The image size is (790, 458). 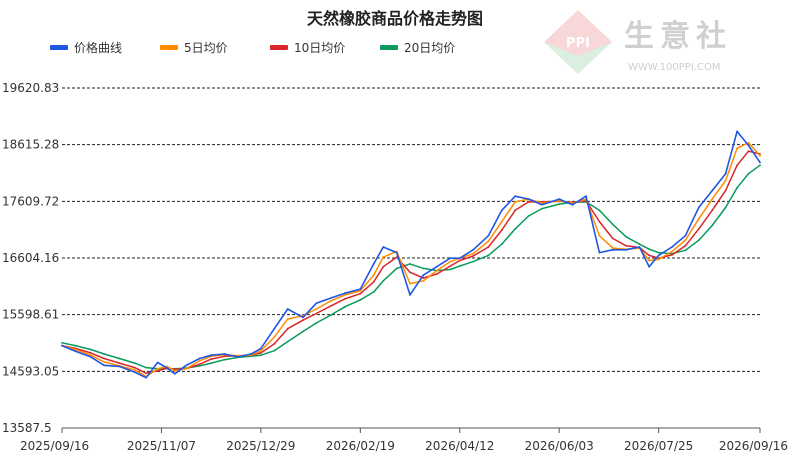 I want to click on x-tick-label: 2025/09/16, so click(x=54, y=446).